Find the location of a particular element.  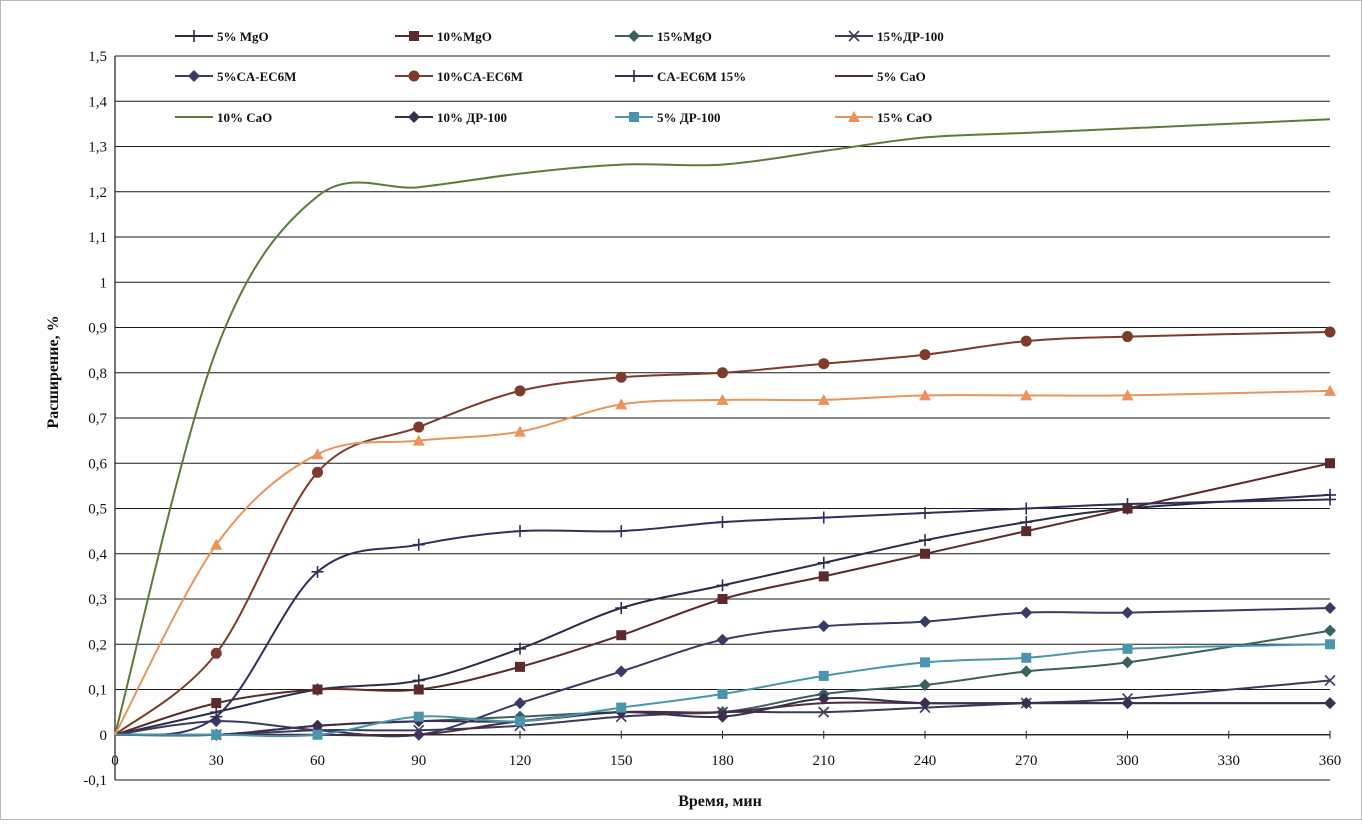

y-tick-label: 1,2 is located at coordinates (97, 193).